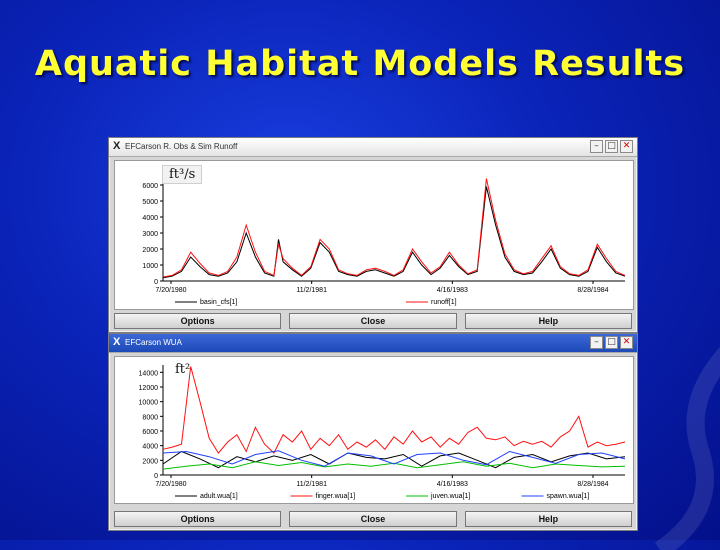 This screenshot has width=720, height=550. What do you see at coordinates (219, 496) in the screenshot?
I see `wua-legend-label: adult.wua[1]` at bounding box center [219, 496].